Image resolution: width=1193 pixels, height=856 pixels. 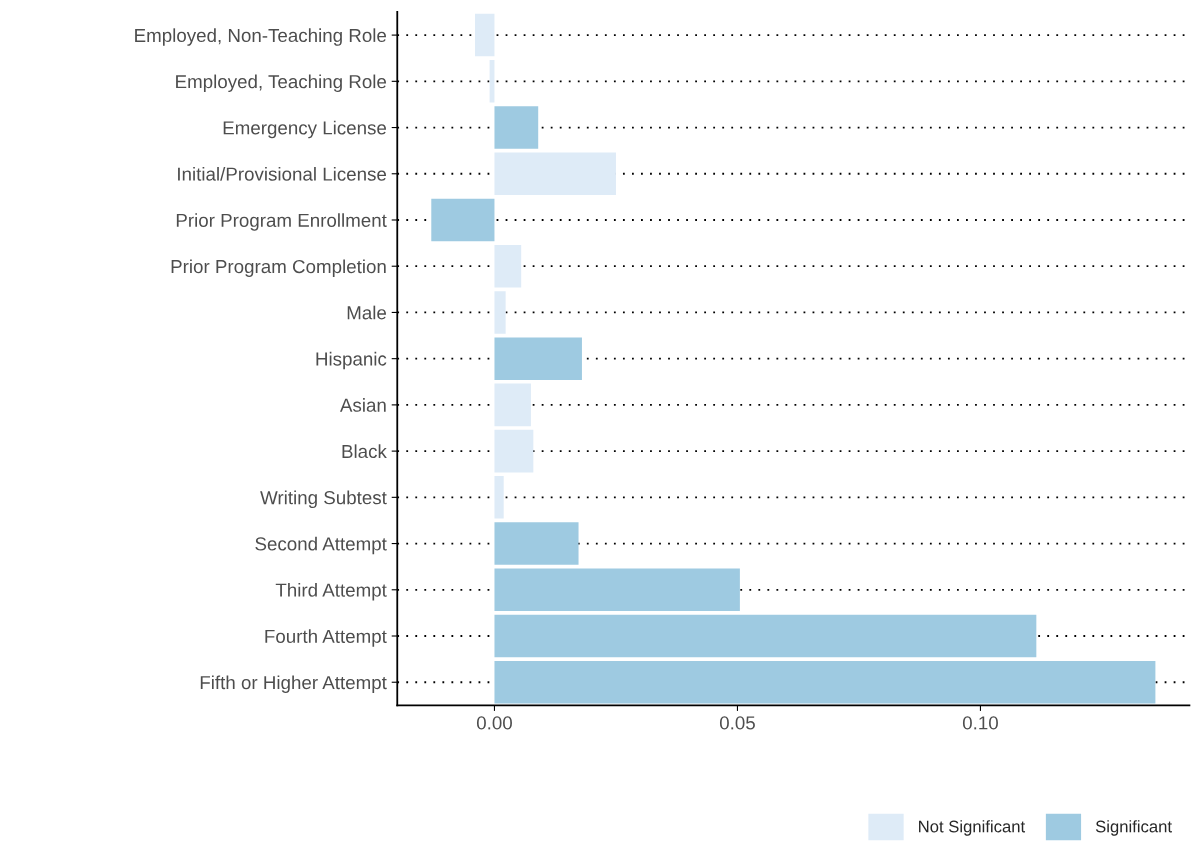 What do you see at coordinates (494, 723) in the screenshot?
I see `x-tick-label: 0.00` at bounding box center [494, 723].